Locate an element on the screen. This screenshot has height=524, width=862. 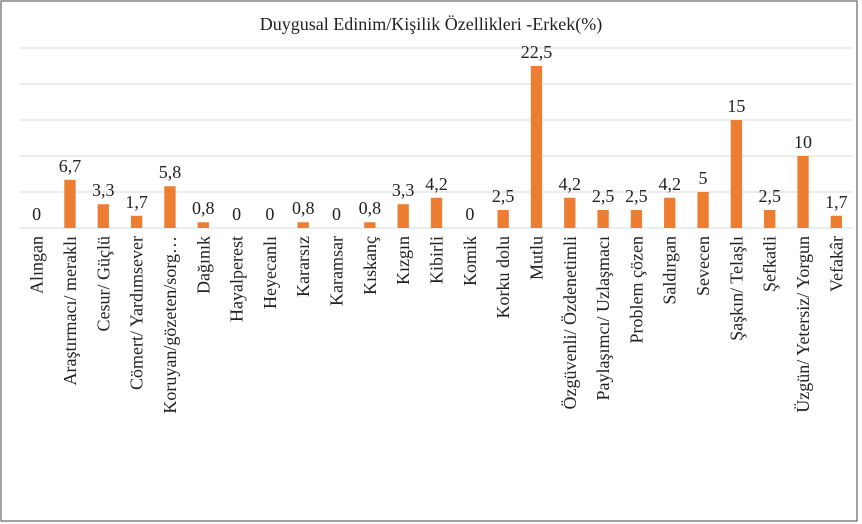
x-tick-label: Karamsar is located at coordinates (337, 271).